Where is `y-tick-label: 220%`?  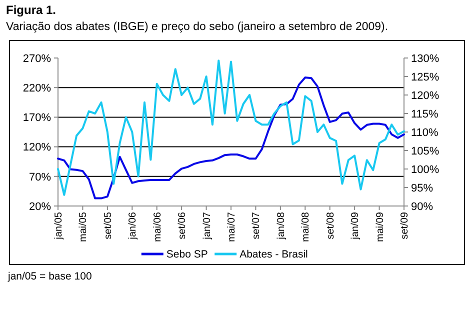
y-tick-label: 220% is located at coordinates (37, 88).